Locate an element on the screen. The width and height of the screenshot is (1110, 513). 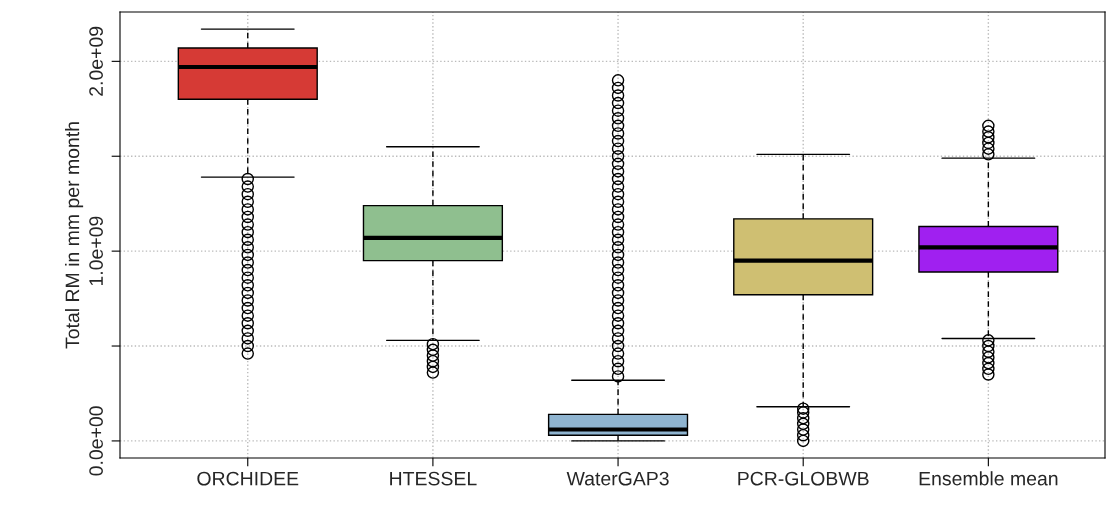
x-tick-label: PCR-GLOBWB is located at coordinates (803, 478).